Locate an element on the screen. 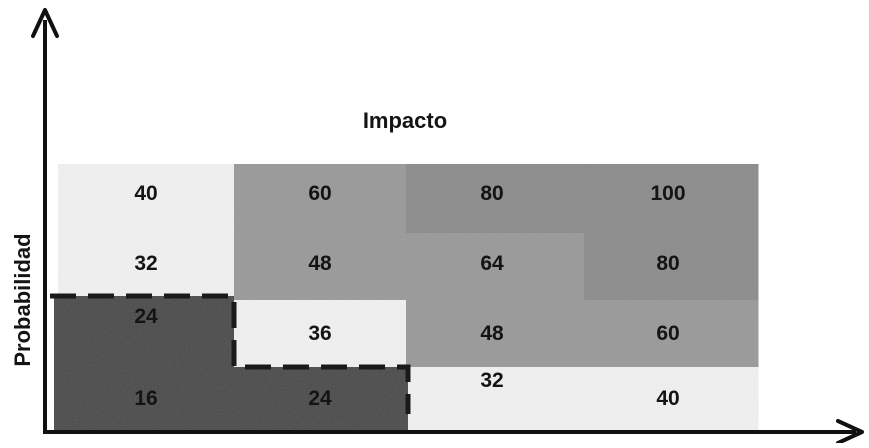 This screenshot has height=448, width=869. cell-value-r4-c4: 40 is located at coordinates (667, 398).